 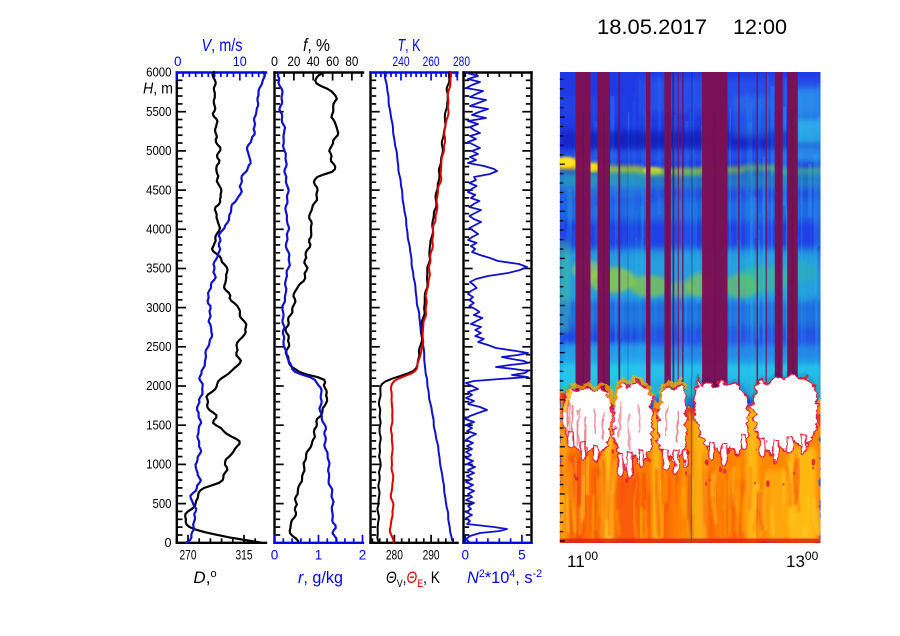 What do you see at coordinates (332, 61) in the screenshot?
I see `svg-text: 60` at bounding box center [332, 61].